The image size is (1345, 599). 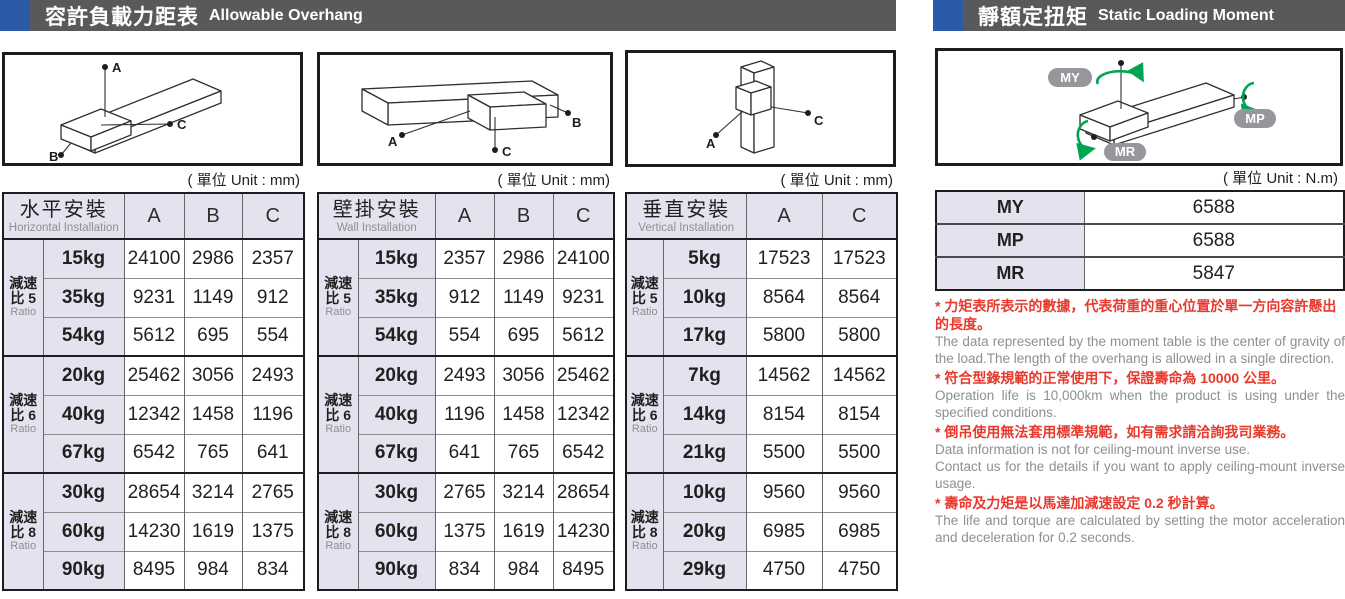 What do you see at coordinates (471, 119) in the screenshot?
I see `wall-rail-drawing: A B C` at bounding box center [471, 119].